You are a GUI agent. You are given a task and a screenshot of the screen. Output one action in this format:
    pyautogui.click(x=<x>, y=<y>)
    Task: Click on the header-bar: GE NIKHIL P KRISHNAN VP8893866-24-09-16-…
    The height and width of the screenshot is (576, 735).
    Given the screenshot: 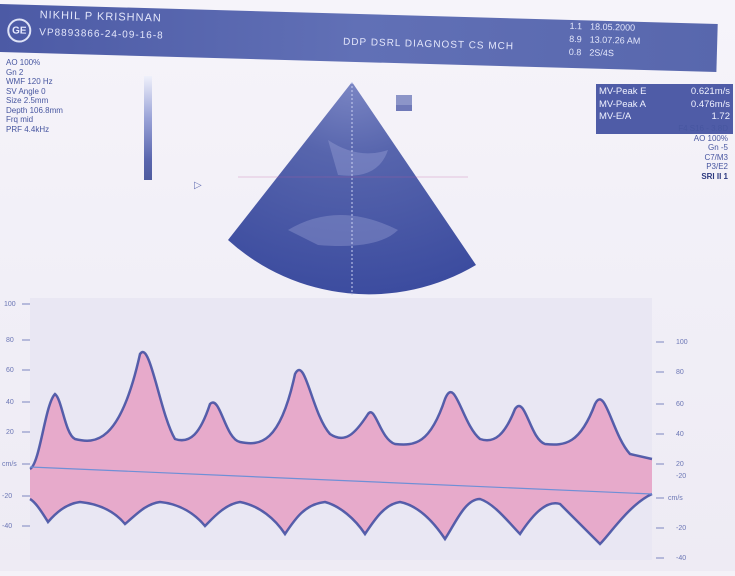 What is the action you would take?
    pyautogui.click(x=359, y=38)
    